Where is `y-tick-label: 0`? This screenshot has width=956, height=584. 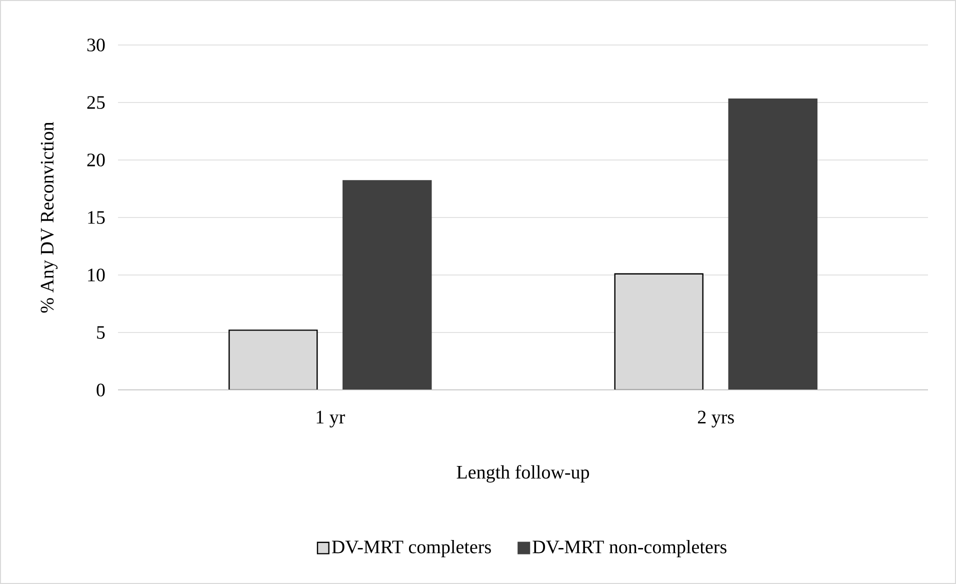 y-tick-label: 0 is located at coordinates (100, 390).